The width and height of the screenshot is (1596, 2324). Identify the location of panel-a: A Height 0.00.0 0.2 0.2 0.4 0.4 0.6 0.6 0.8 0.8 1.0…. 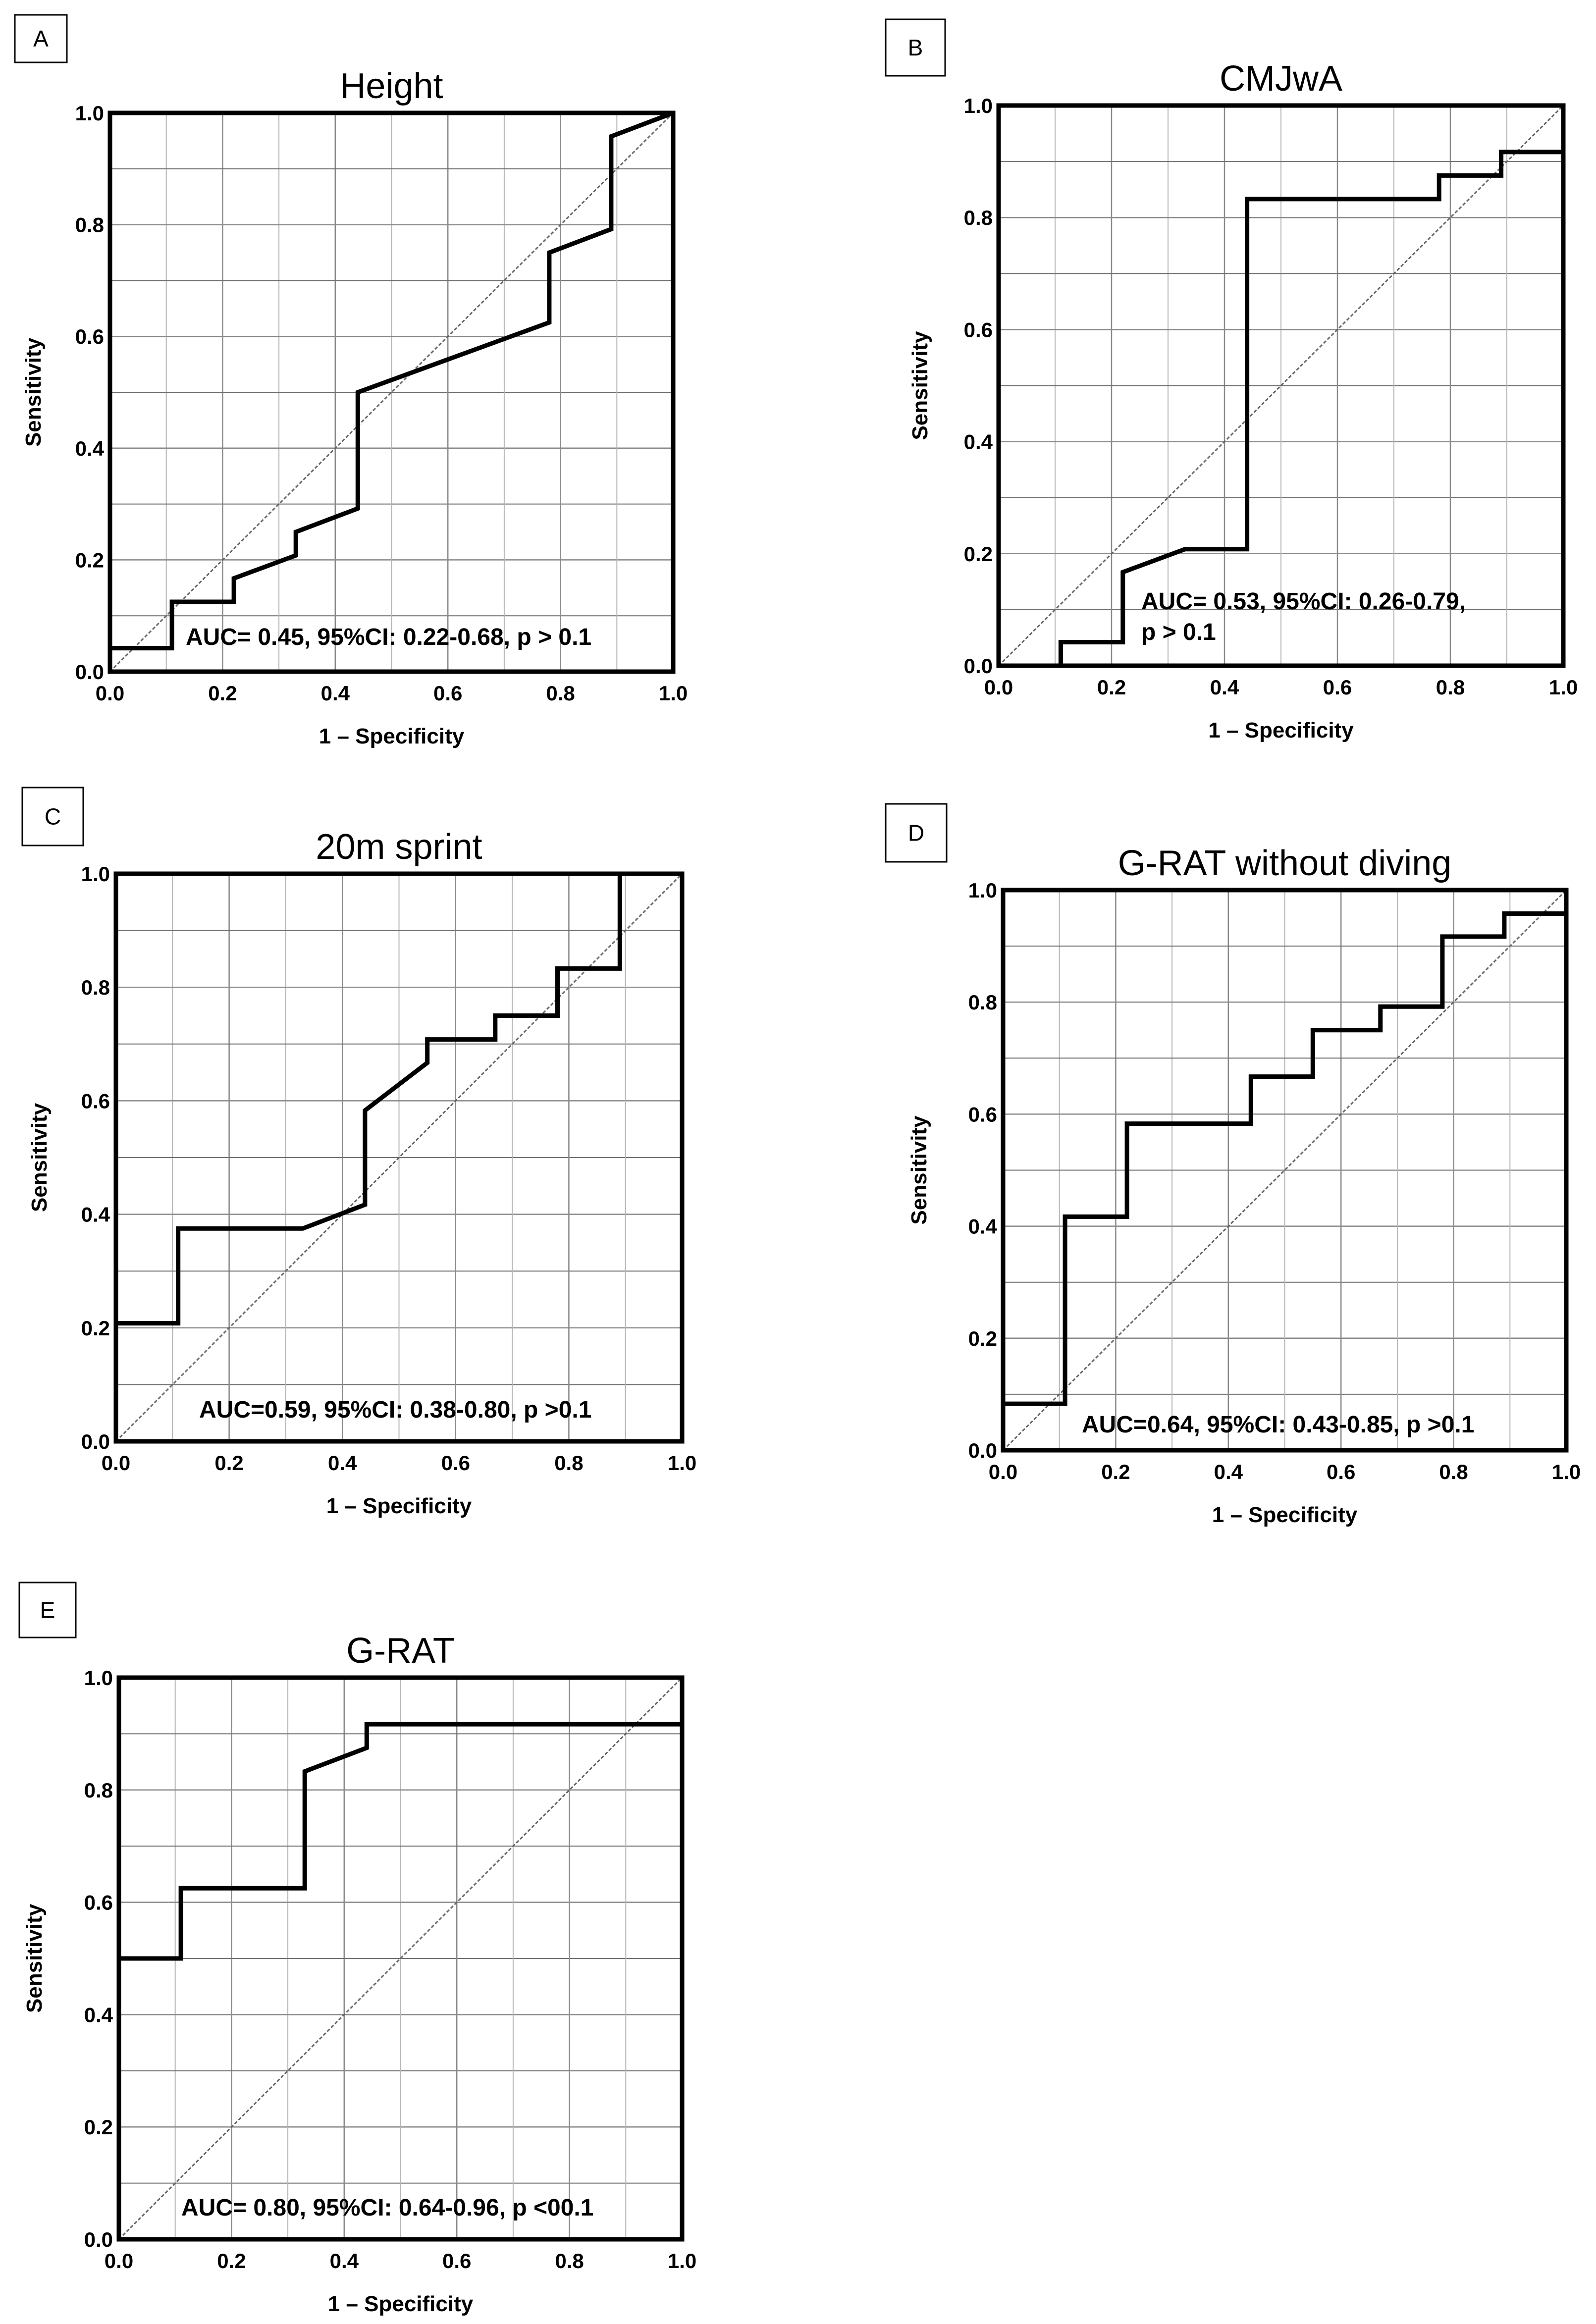
(351, 381).